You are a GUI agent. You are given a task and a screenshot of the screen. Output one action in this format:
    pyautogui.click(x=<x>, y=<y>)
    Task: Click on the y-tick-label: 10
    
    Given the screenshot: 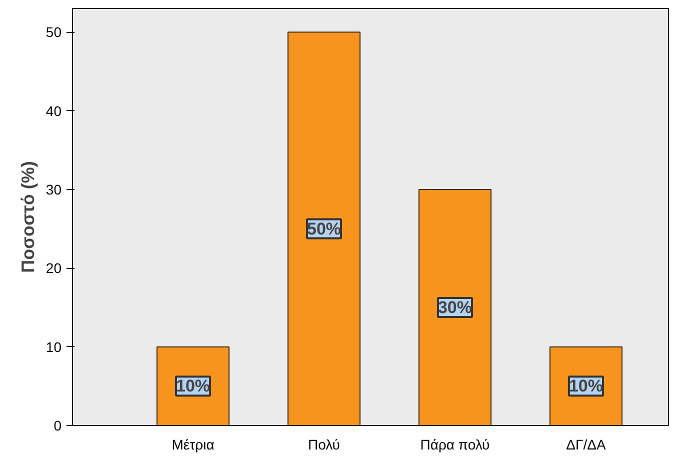 What is the action you would take?
    pyautogui.click(x=54, y=346)
    